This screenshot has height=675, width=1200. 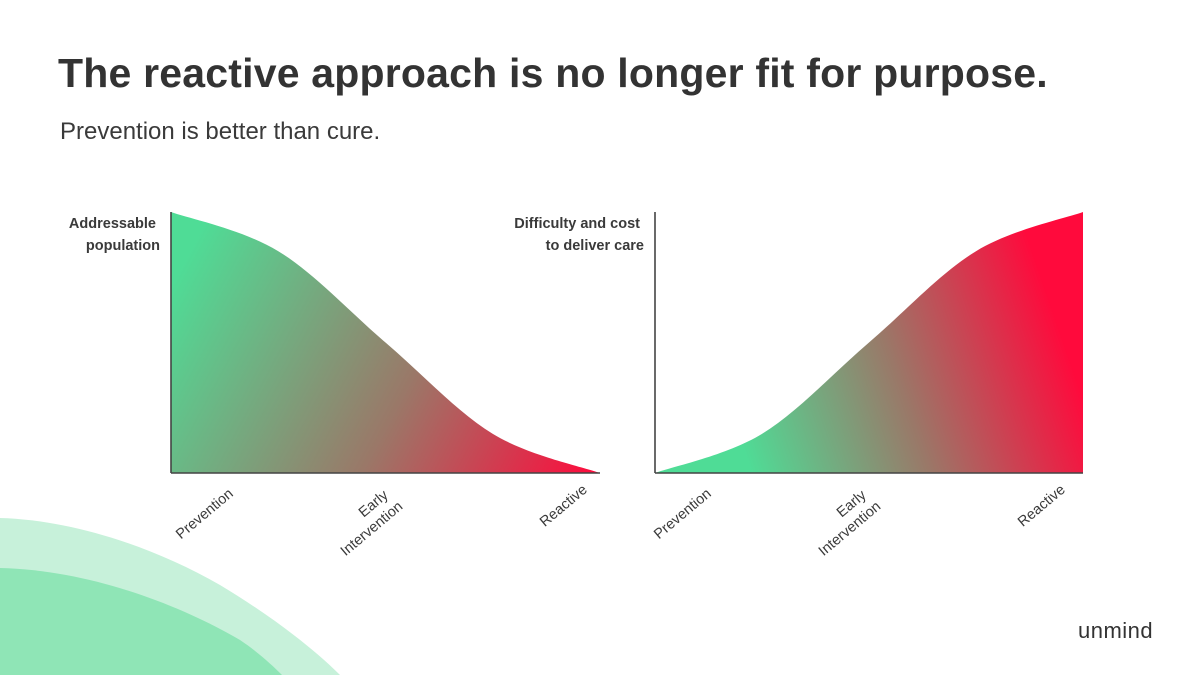 I want to click on chart-left-ylabel-line2: population, so click(x=123, y=246).